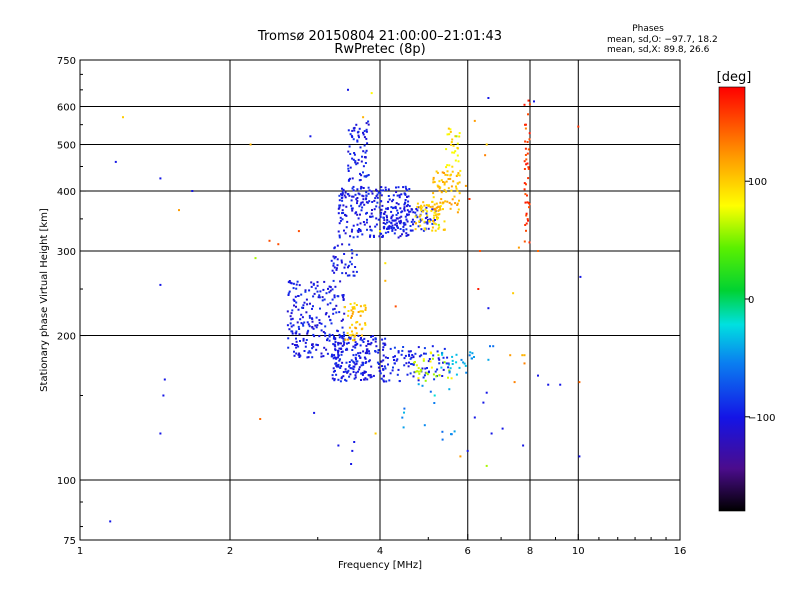  Describe the element at coordinates (648, 29) in the screenshot. I see `stats-heading: Phases` at that location.